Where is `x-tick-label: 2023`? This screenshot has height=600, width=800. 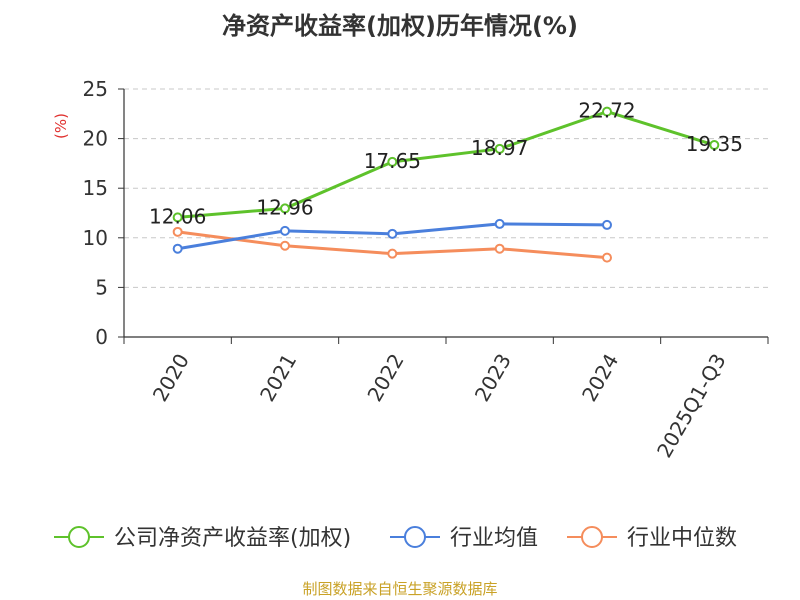
x-tick-label: 2023 is located at coordinates (493, 378).